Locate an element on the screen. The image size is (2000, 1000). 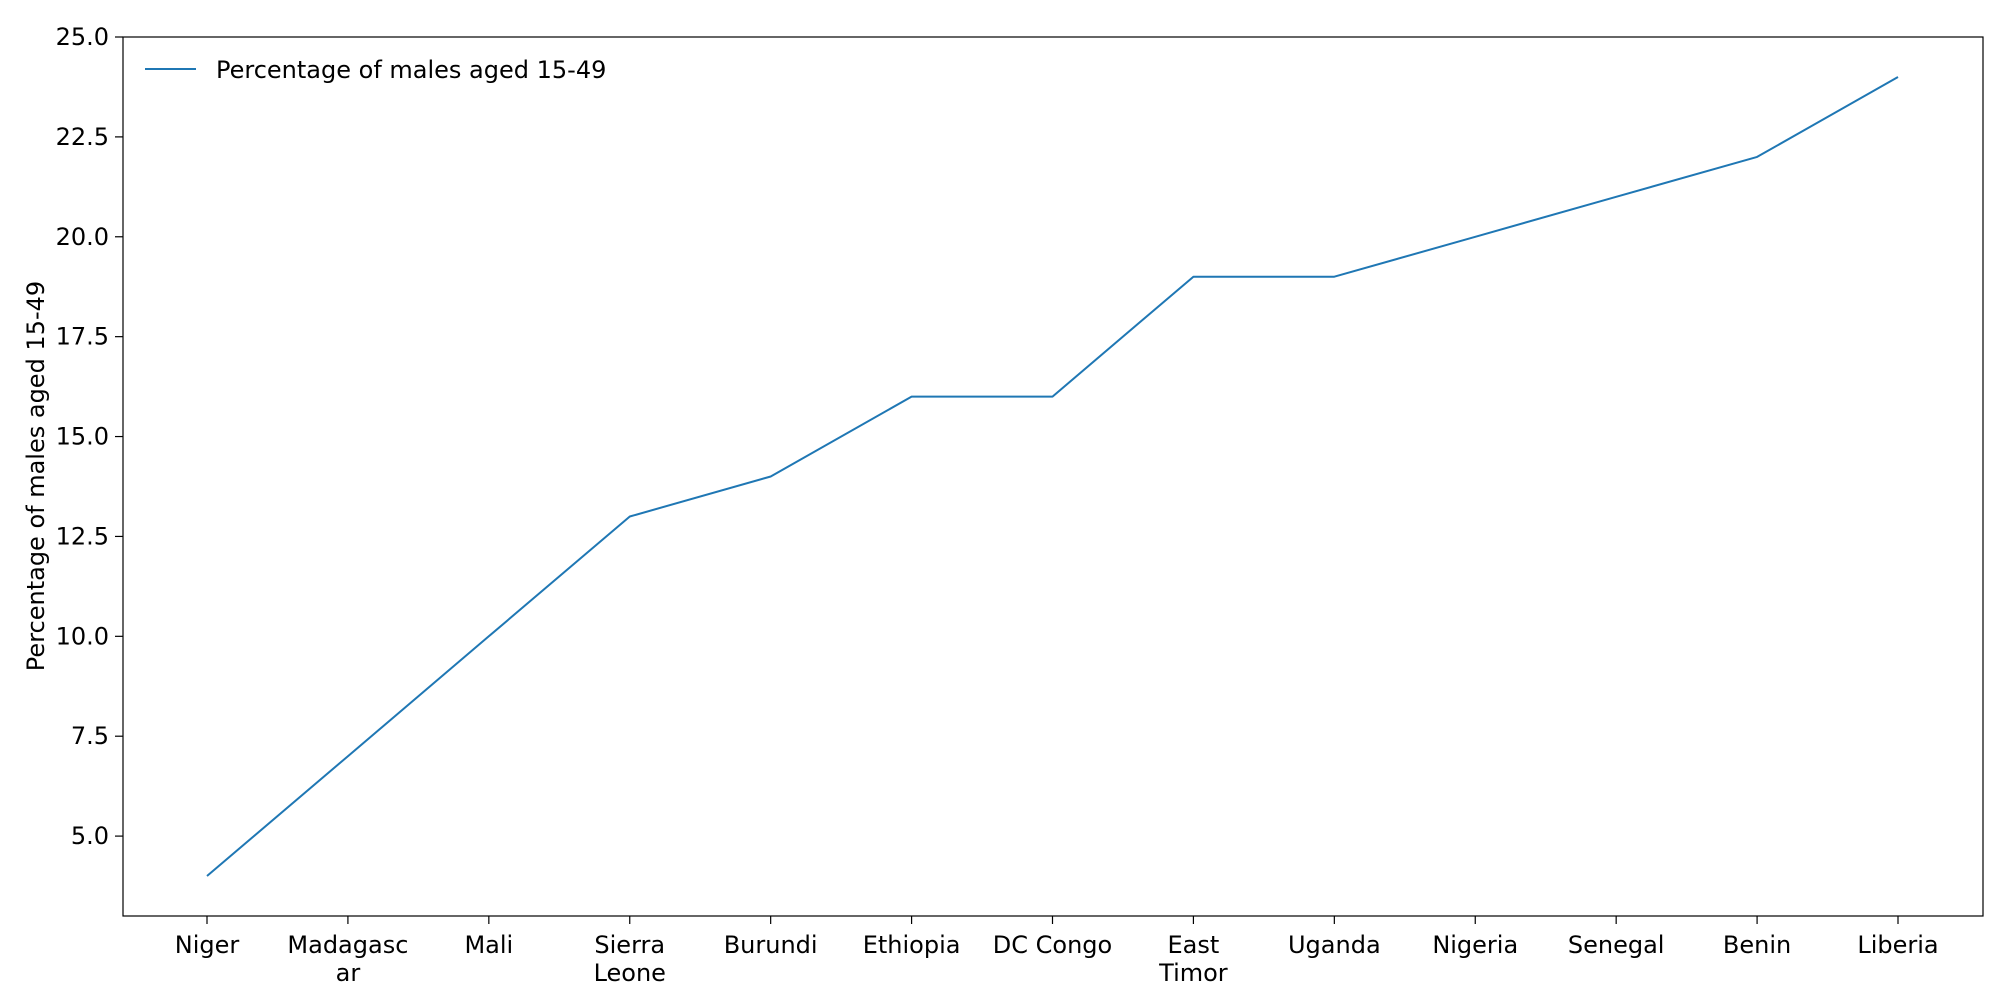
x-tick-label: Nigeria is located at coordinates (1475, 945).